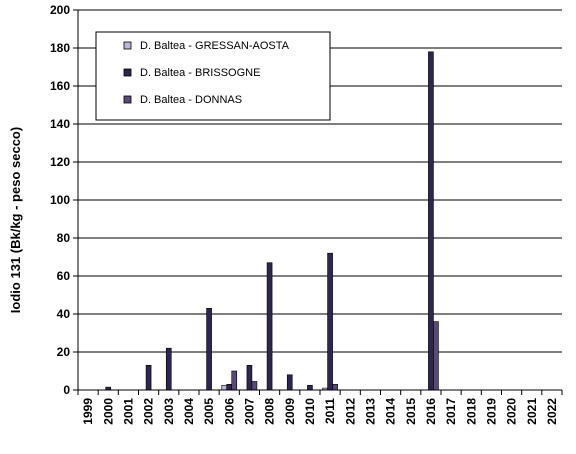  What do you see at coordinates (532, 411) in the screenshot?
I see `x-tick-label: 2021` at bounding box center [532, 411].